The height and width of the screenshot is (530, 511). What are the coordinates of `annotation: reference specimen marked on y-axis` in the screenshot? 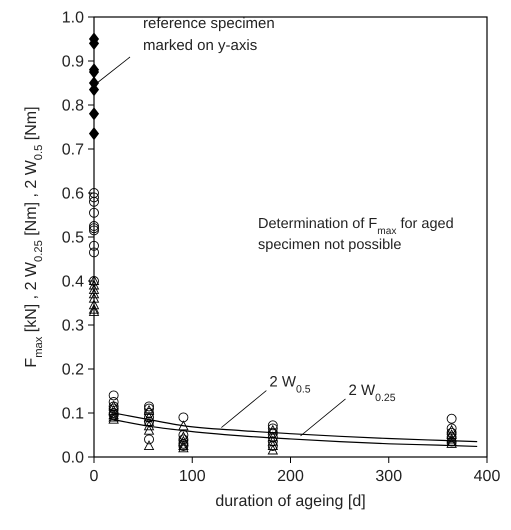 It's located at (209, 34).